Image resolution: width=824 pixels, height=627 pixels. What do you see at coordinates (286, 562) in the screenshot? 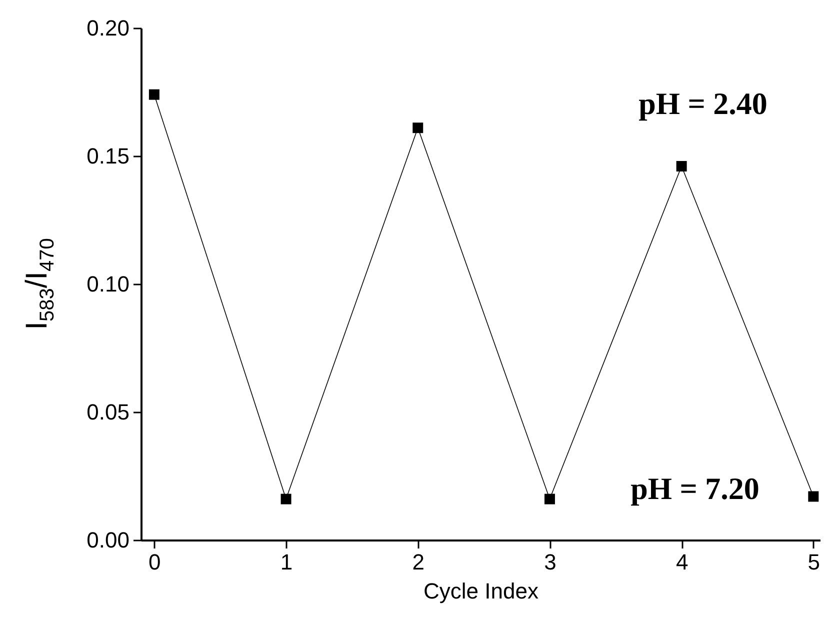
I see `x-tick-label: 1` at bounding box center [286, 562].